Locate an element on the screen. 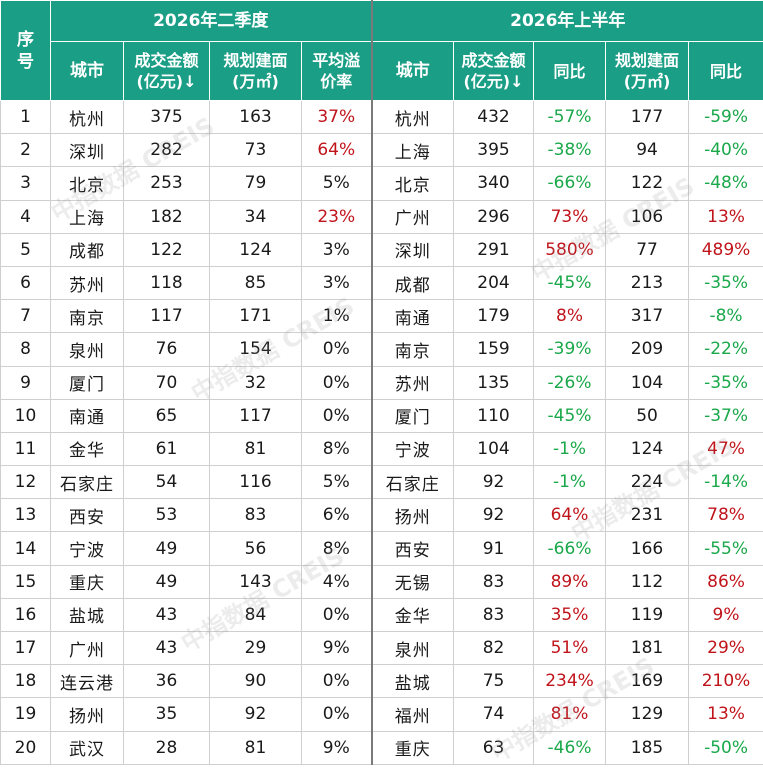 Image resolution: width=763 pixels, height=768 pixels. cell-seq: 5 is located at coordinates (26, 249).